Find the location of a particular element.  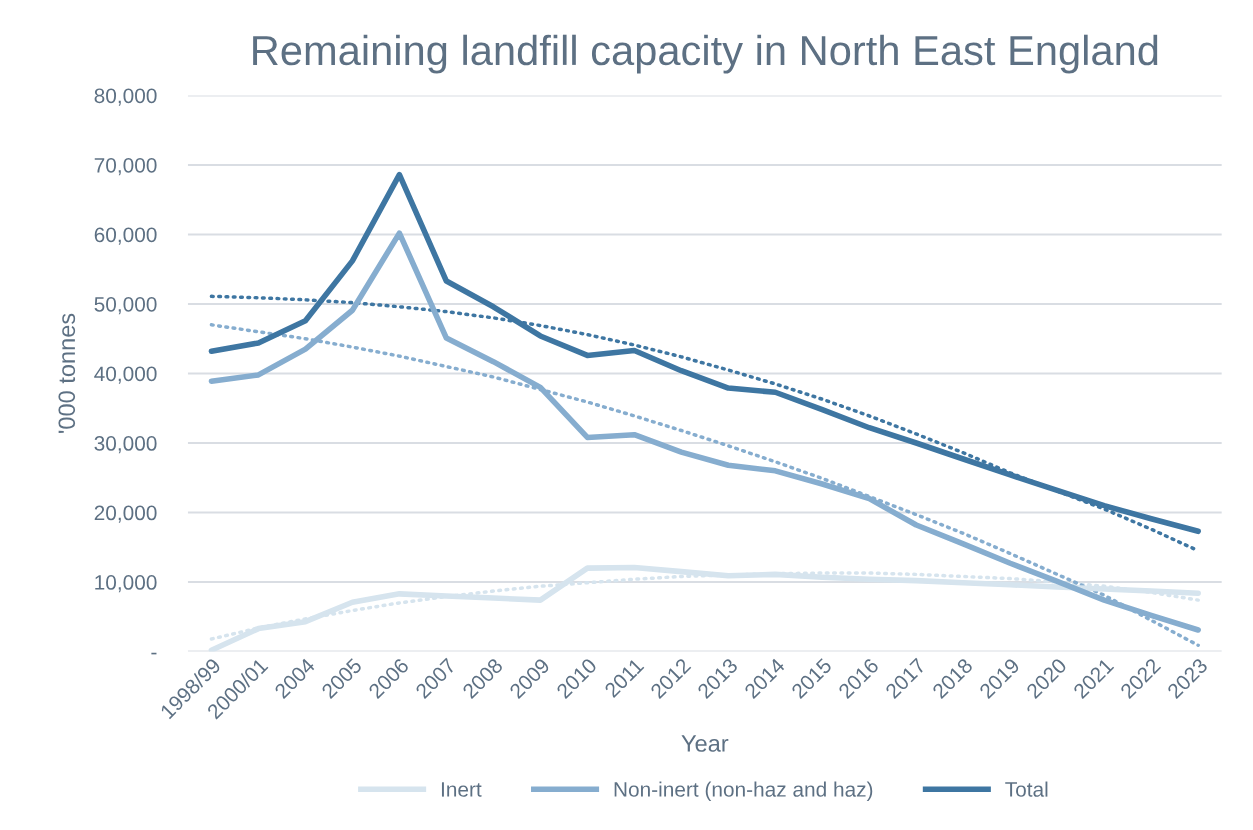

chart-title: Remaining landfill capacity in North East England is located at coordinates (705, 54).